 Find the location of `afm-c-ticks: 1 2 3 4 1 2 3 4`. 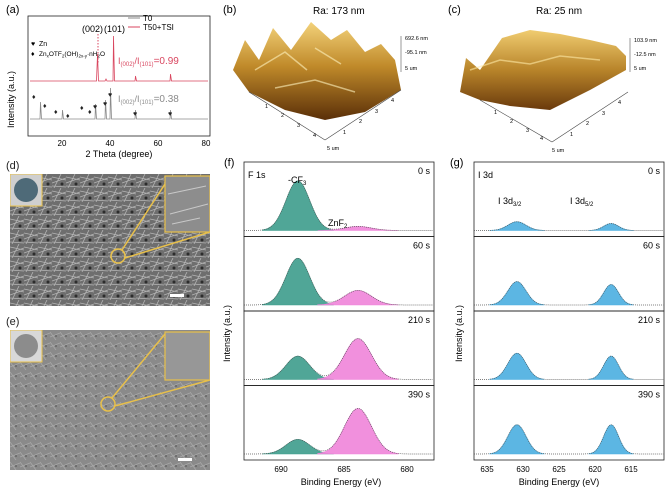

afm-c-ticks: 1 2 3 4 1 2 3 4 is located at coordinates (557, 121).